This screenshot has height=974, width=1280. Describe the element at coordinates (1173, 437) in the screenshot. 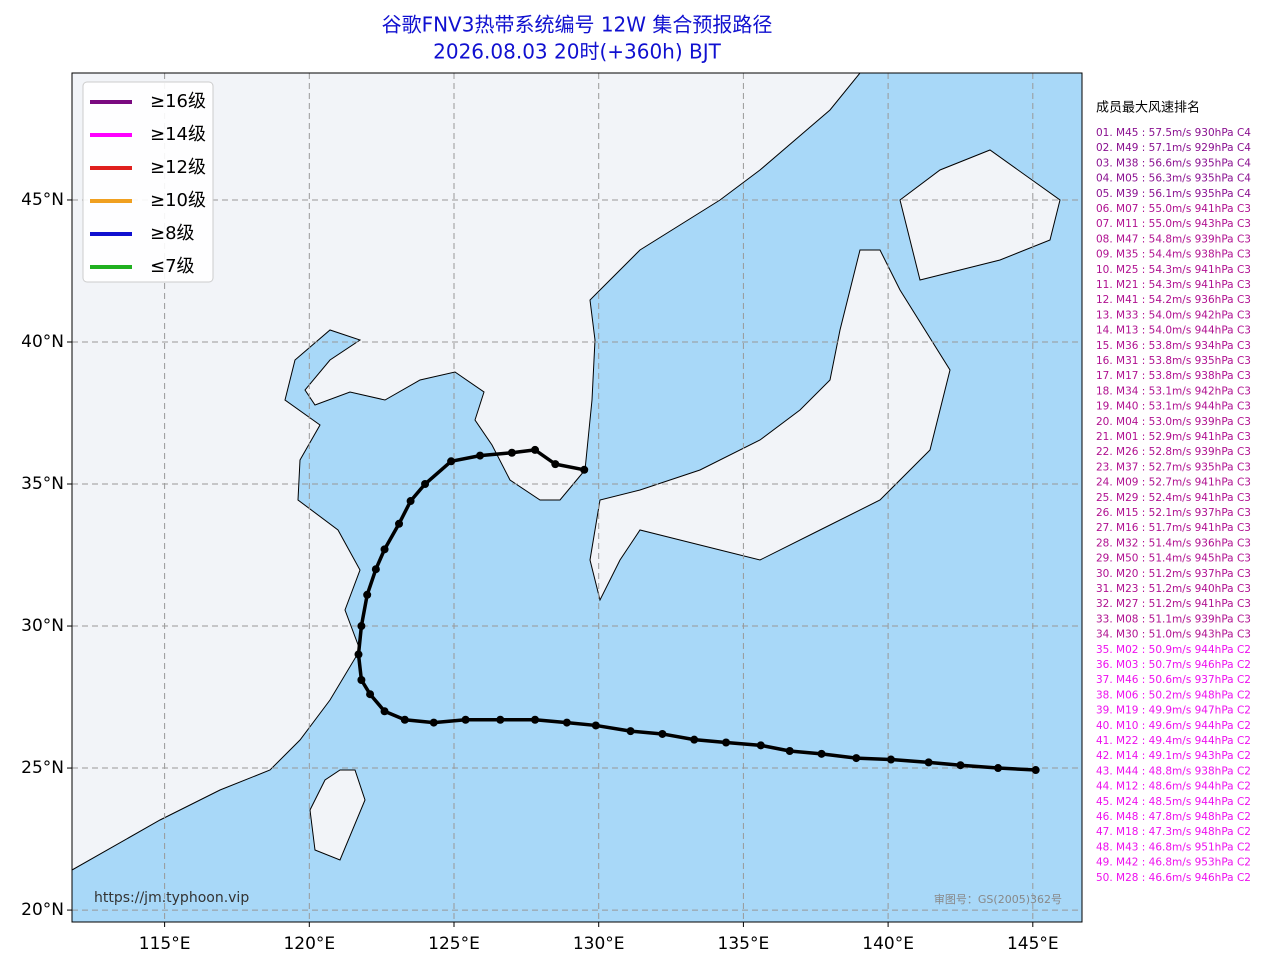

I see `ranking-item: 21. M01 : 52.9m/s 941hPa C3` at that location.